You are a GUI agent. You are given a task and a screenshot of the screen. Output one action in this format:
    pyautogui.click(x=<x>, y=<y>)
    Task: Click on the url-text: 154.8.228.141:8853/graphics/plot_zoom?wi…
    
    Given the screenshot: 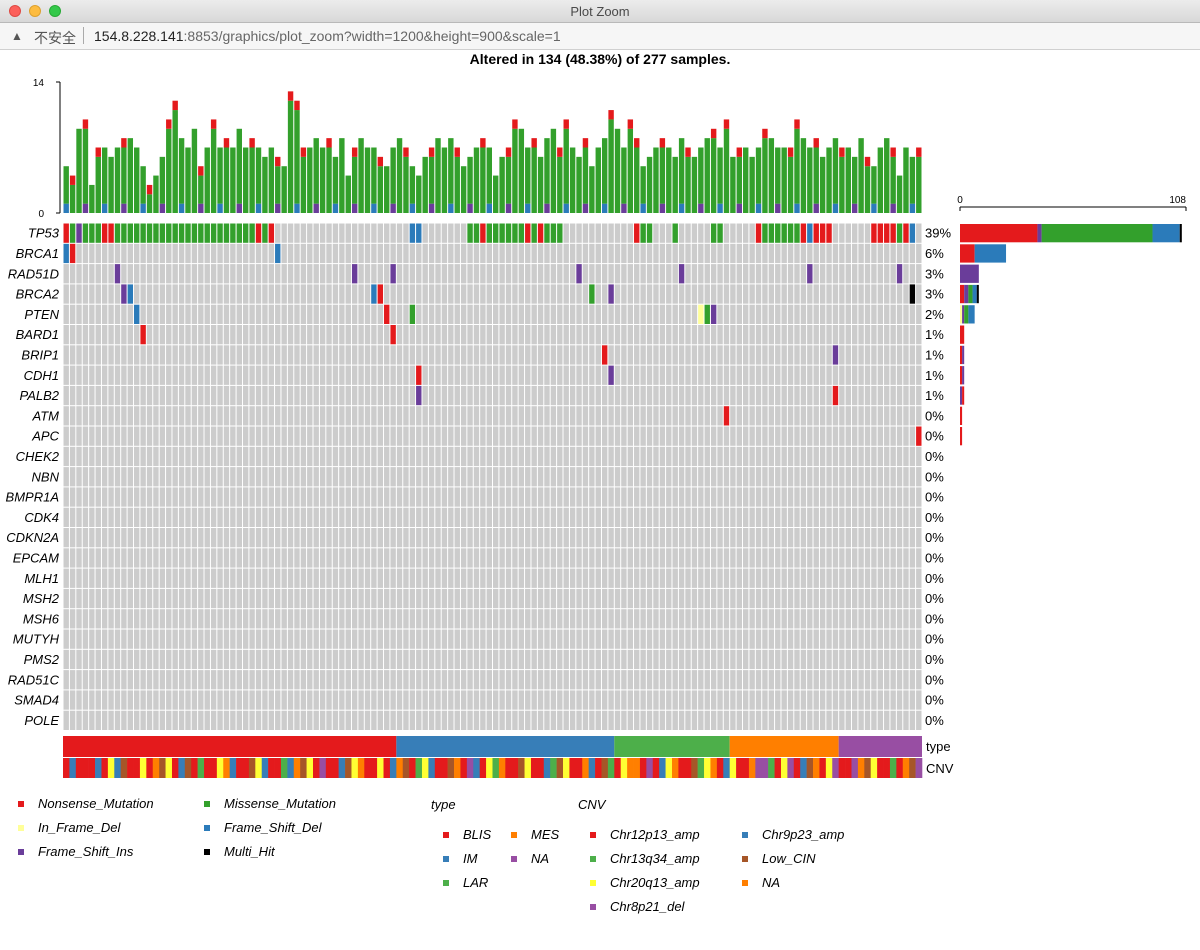 What is the action you would take?
    pyautogui.click(x=327, y=36)
    